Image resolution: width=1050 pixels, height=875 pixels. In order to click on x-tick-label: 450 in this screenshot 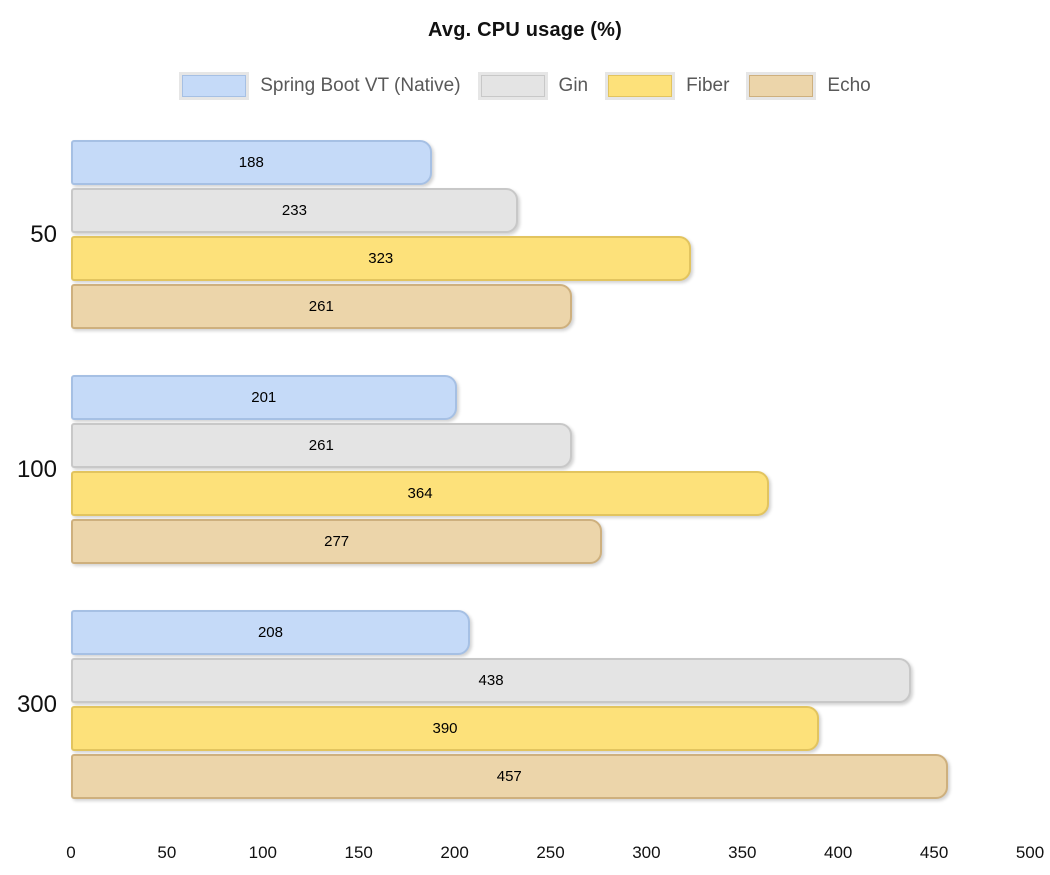, I will do `click(934, 852)`.